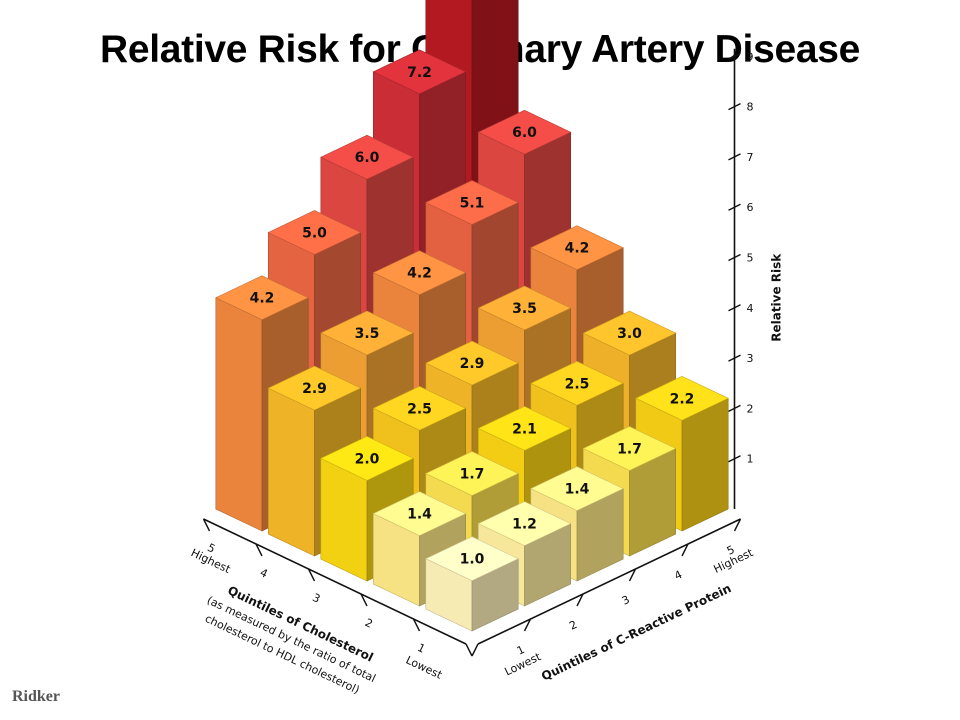  What do you see at coordinates (369, 623) in the screenshot?
I see `cholesterol-tick-label: 2` at bounding box center [369, 623].